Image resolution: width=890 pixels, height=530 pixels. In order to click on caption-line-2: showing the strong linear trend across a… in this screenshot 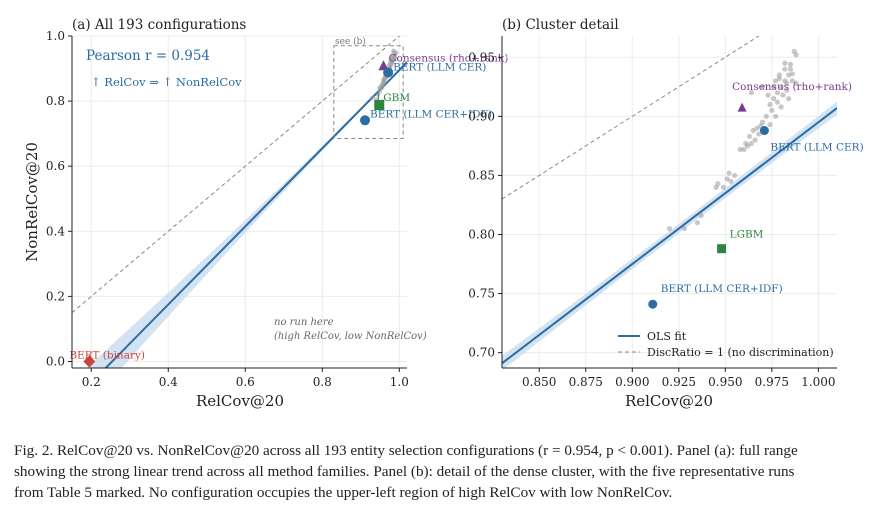, I will do `click(404, 471)`.